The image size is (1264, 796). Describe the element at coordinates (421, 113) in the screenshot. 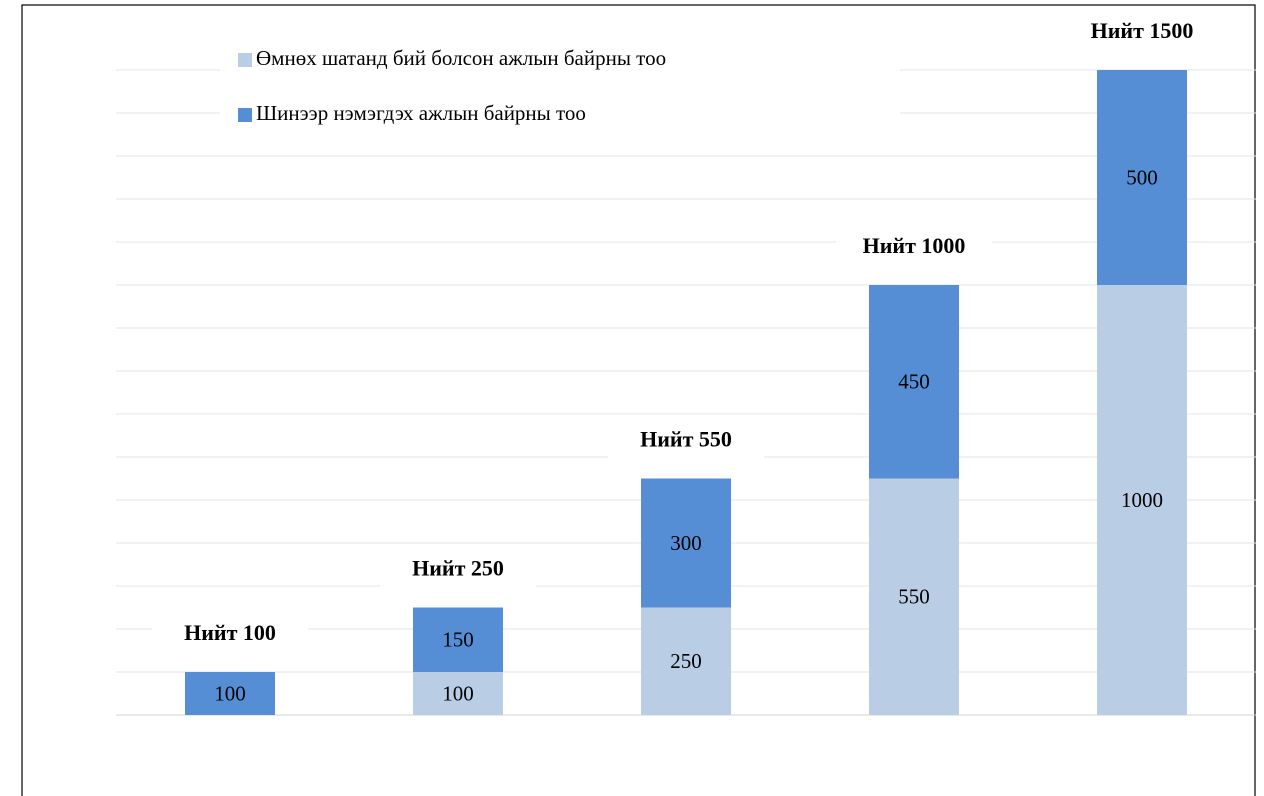

I see `legend-label: Шинээр нэмэгдэх ажлын байрны тоо` at that location.